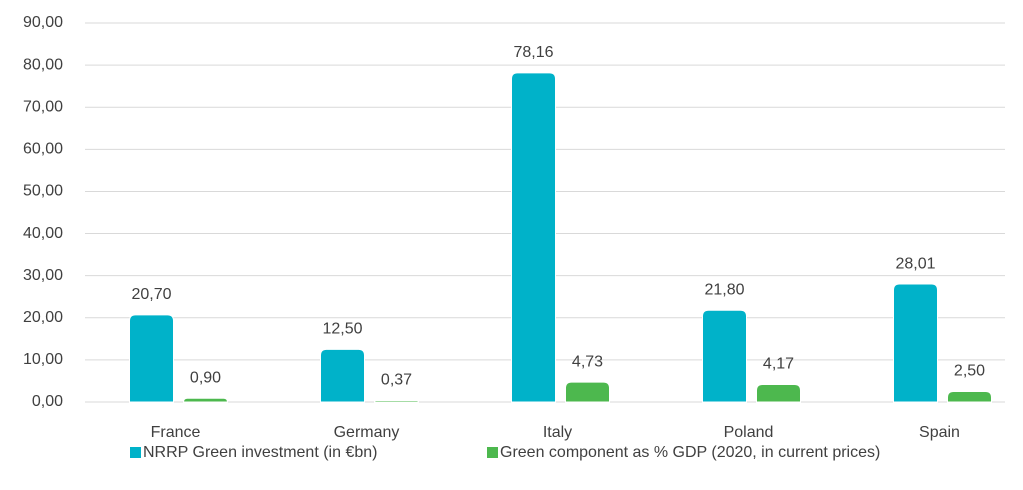 The width and height of the screenshot is (1023, 490). What do you see at coordinates (43, 191) in the screenshot?
I see `y-tick-label: 50,00` at bounding box center [43, 191].